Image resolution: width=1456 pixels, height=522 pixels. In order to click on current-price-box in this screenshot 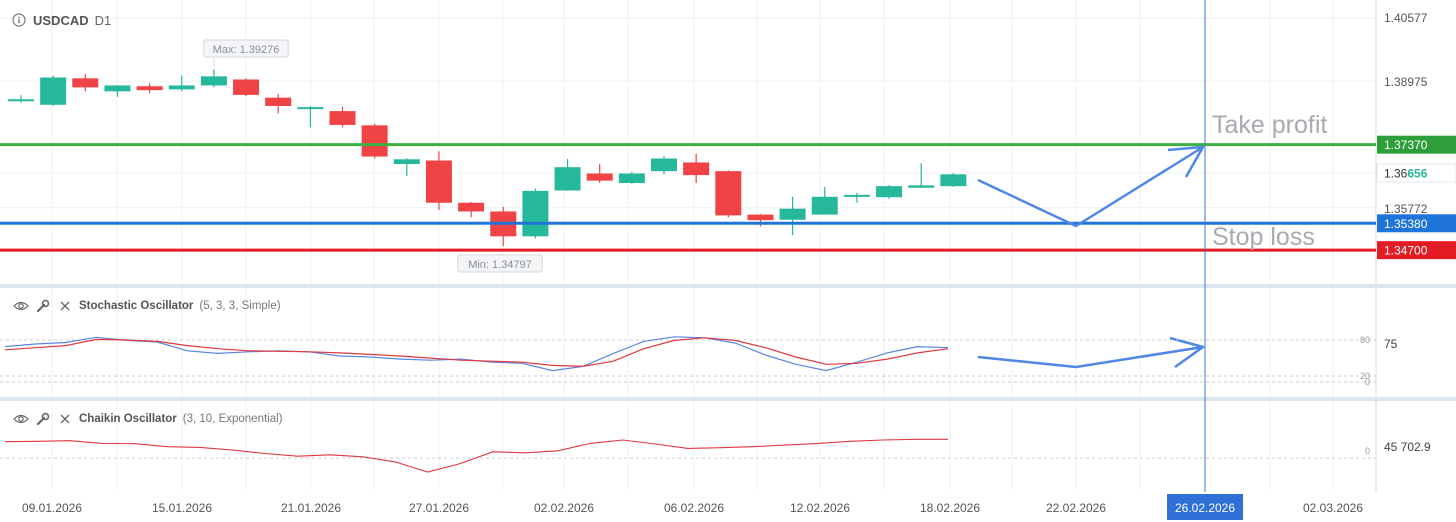, I will do `click(1416, 173)`.